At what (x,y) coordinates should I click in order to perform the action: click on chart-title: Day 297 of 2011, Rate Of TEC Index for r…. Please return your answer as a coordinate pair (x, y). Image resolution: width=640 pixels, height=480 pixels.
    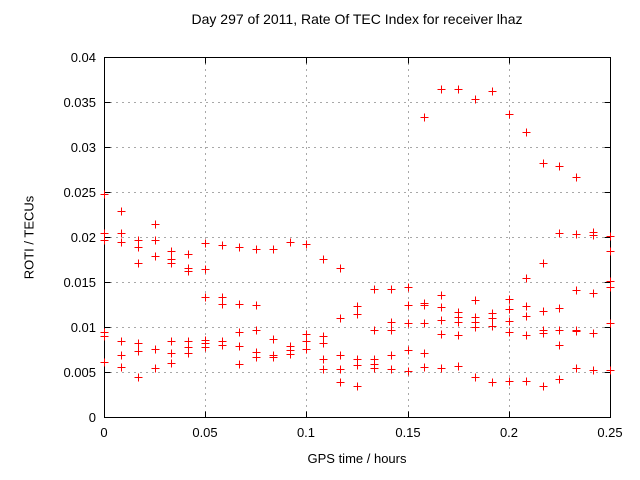
    Looking at the image, I should click on (357, 19).